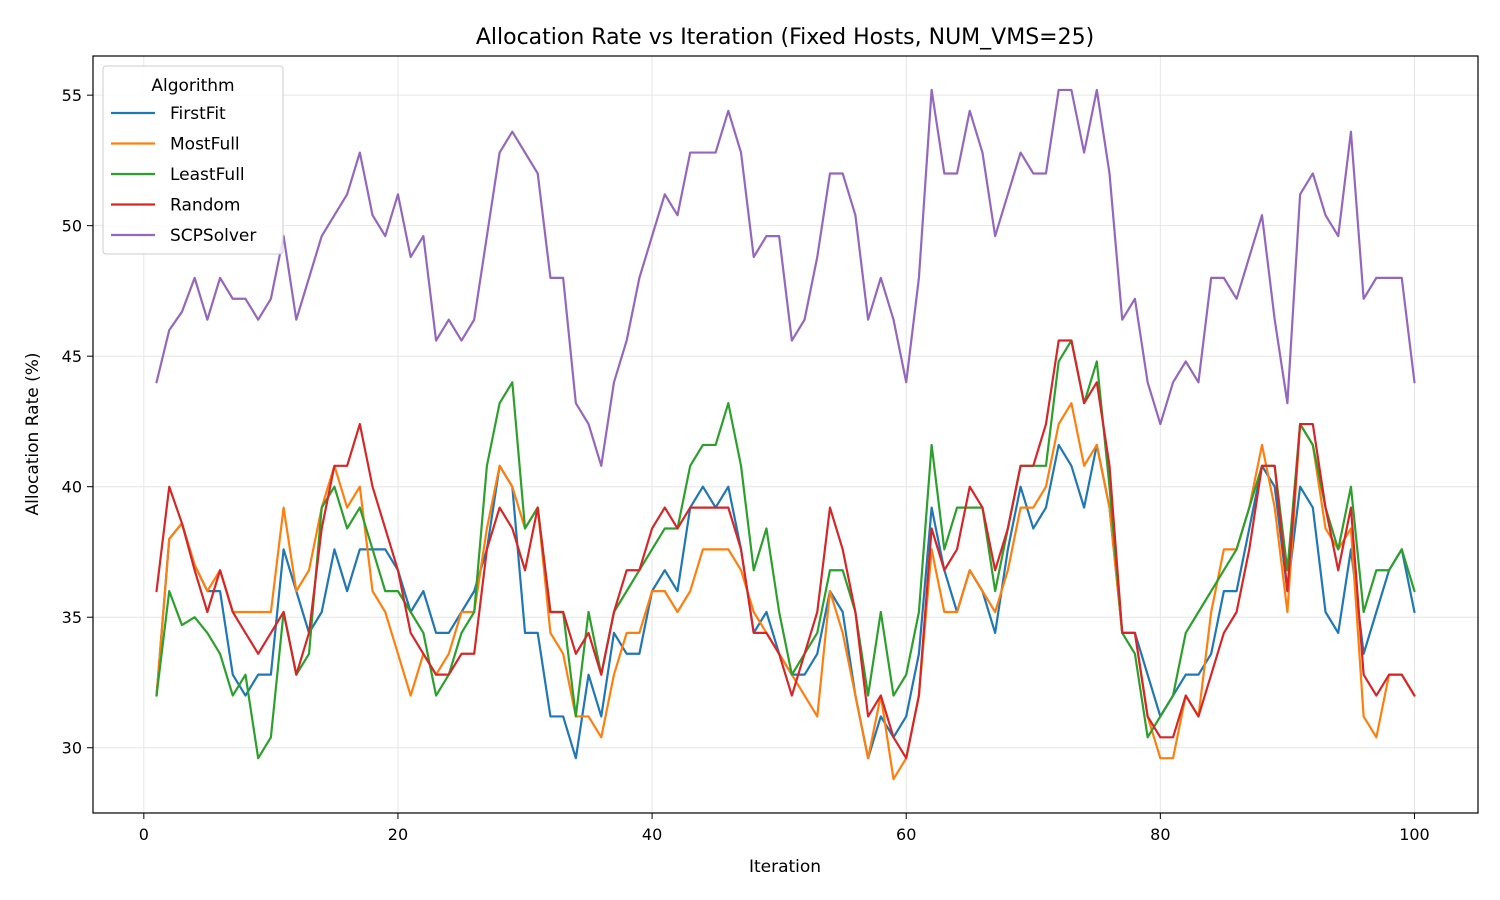  Describe the element at coordinates (72, 748) in the screenshot. I see `y-tick-label: 30` at that location.